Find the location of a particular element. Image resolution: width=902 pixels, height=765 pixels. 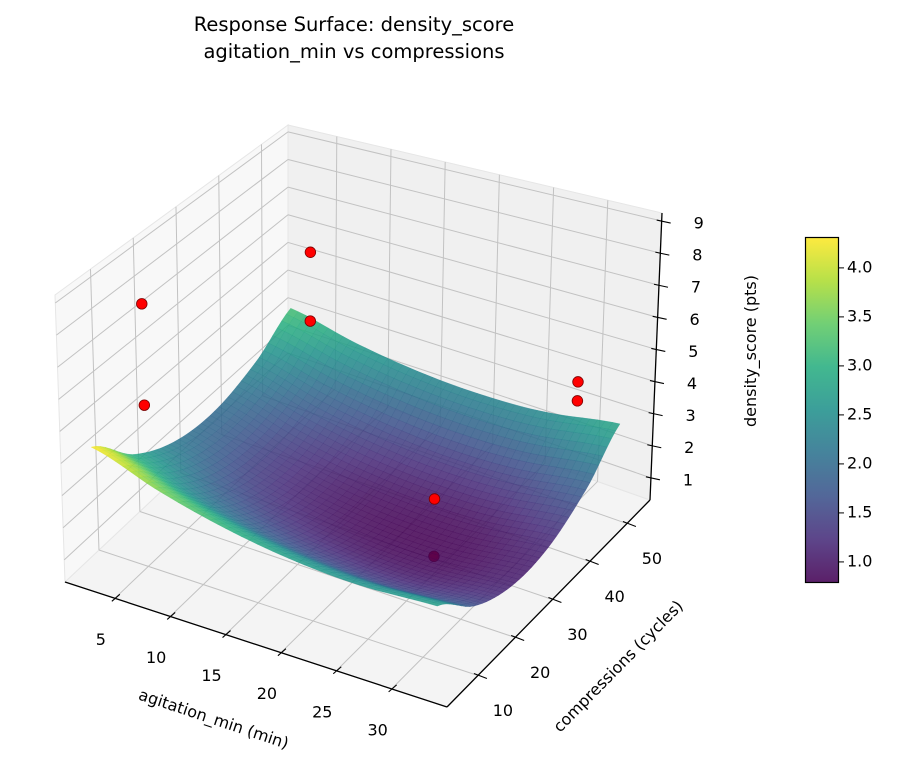

chart-title-line-2: agitation_min vs compressions is located at coordinates (353, 51).